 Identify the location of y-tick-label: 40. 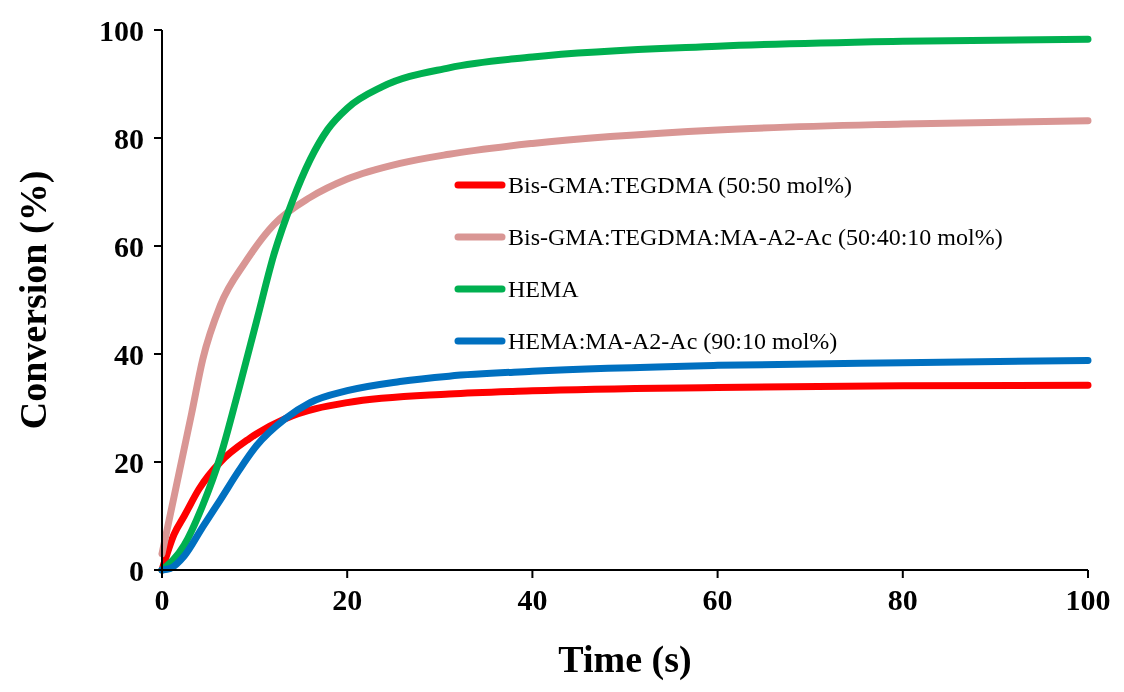
(129, 354).